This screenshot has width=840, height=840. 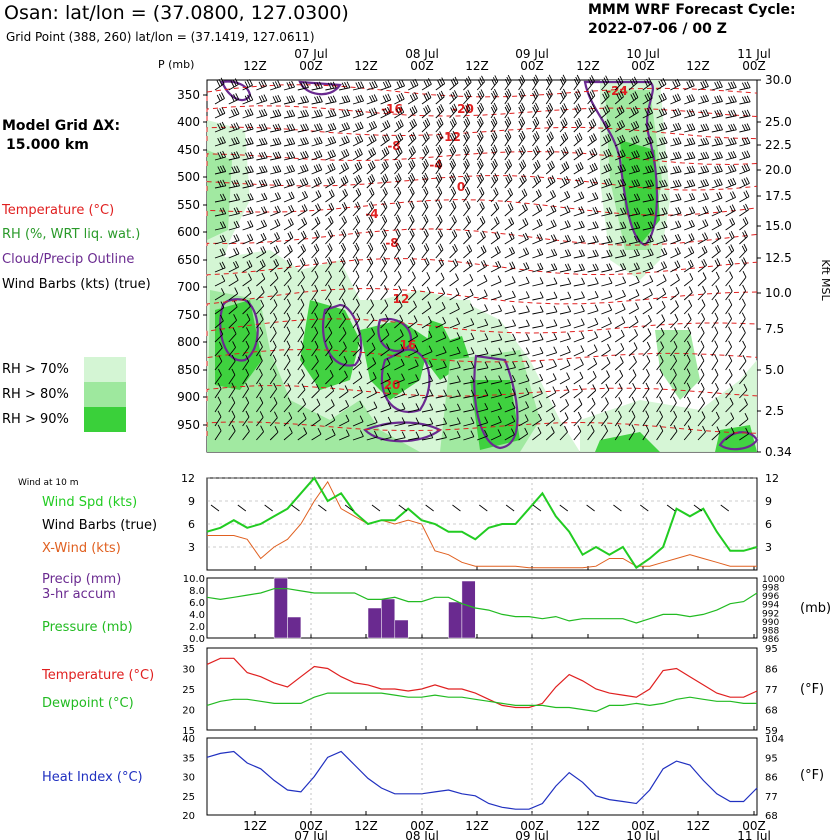 I want to click on wind-ytick-left: 3, so click(x=191, y=547).